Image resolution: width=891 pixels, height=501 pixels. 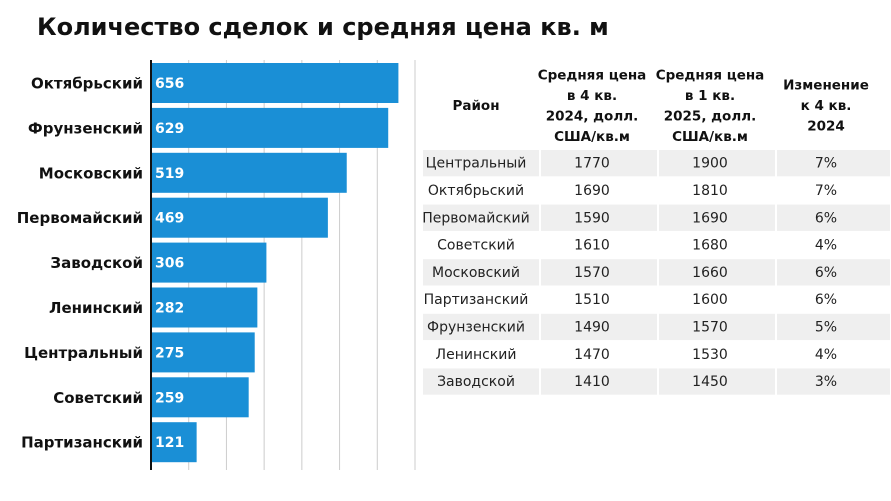 I want to click on table-cell: 1530, so click(x=710, y=355).